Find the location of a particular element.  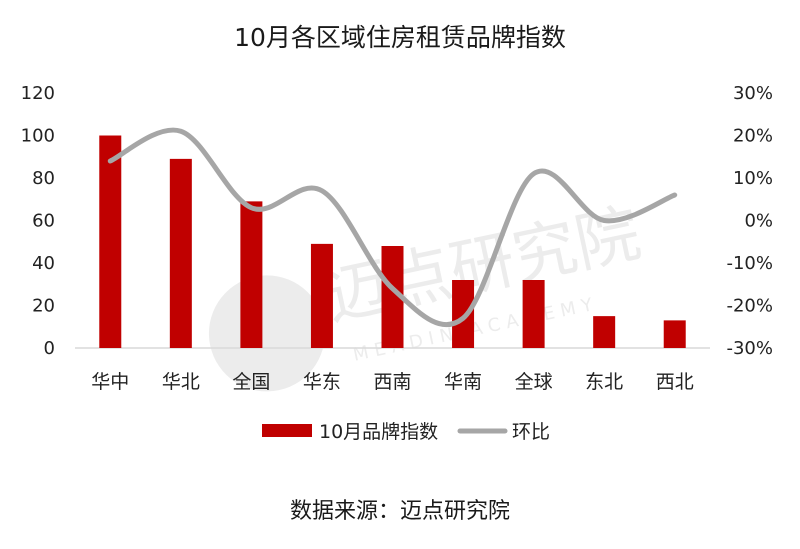

bar-西南 is located at coordinates (392, 297).